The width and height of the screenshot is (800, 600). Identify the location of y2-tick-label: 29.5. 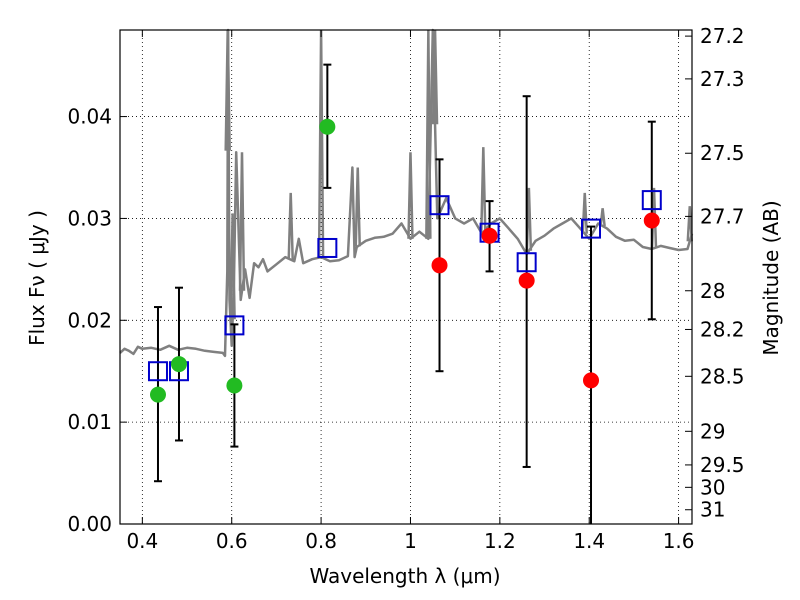
(722, 465).